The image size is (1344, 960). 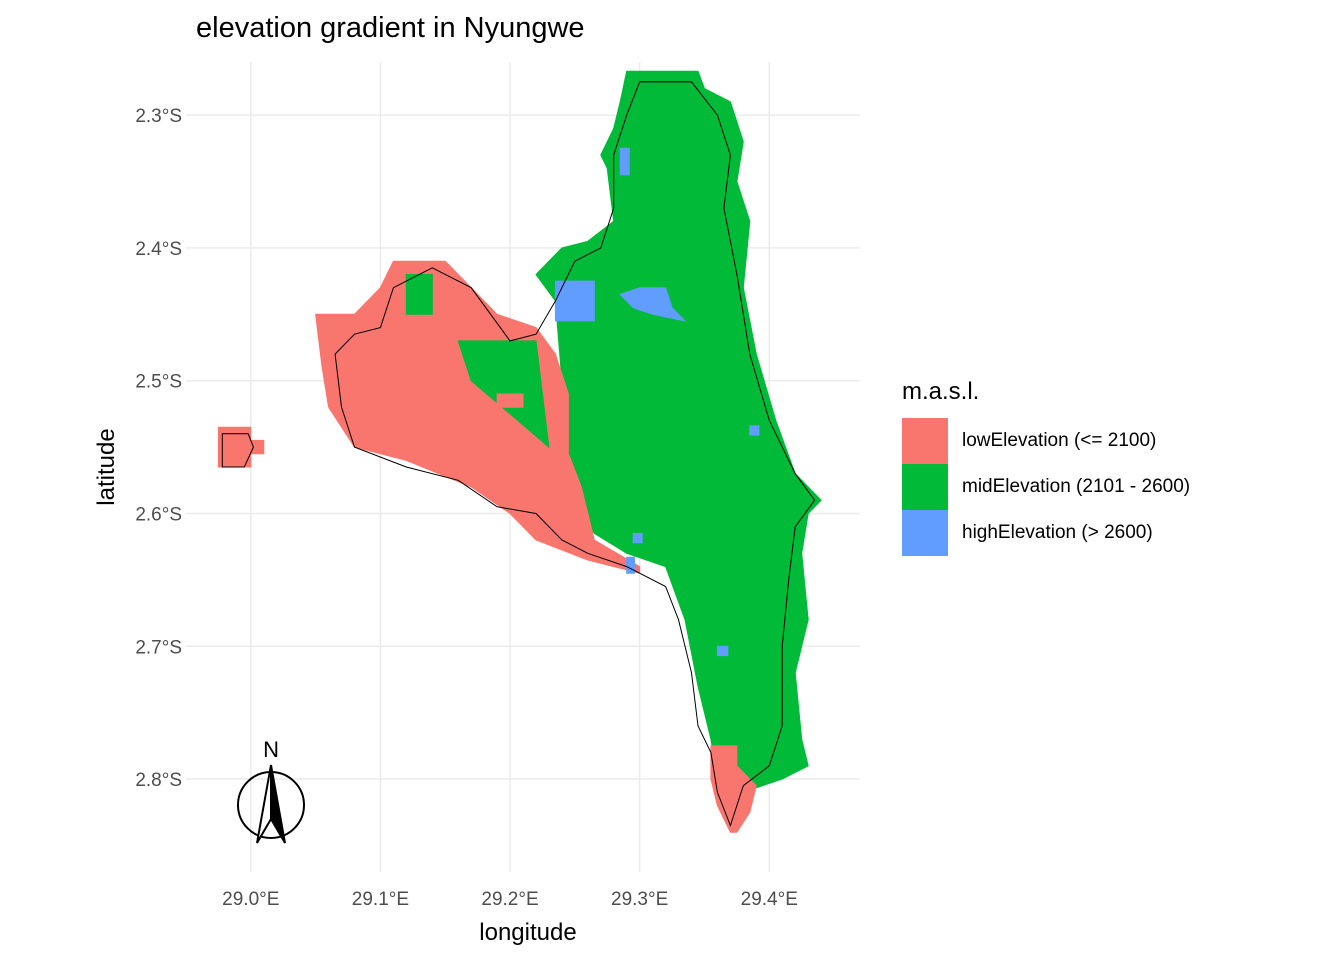 I want to click on legend-key-high, so click(x=925, y=533).